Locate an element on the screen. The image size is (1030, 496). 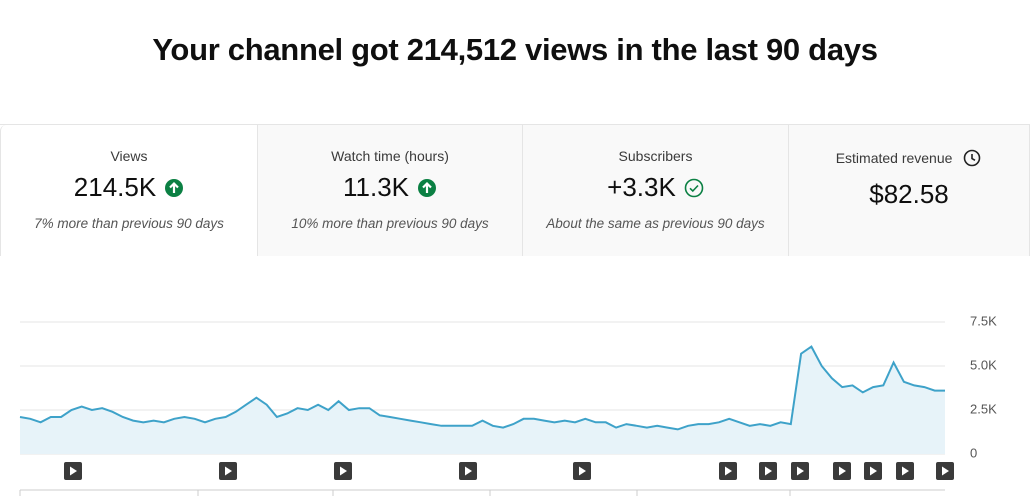
metric-card: Estimated revenue $82.58 is located at coordinates (909, 190).